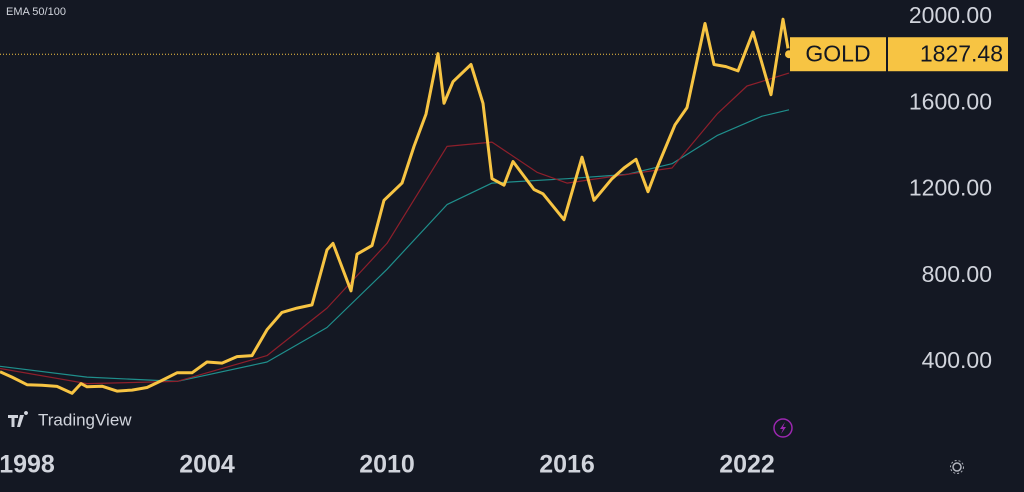 Image resolution: width=1024 pixels, height=492 pixels. What do you see at coordinates (85, 419) in the screenshot?
I see `brand-name: TradingView` at bounding box center [85, 419].